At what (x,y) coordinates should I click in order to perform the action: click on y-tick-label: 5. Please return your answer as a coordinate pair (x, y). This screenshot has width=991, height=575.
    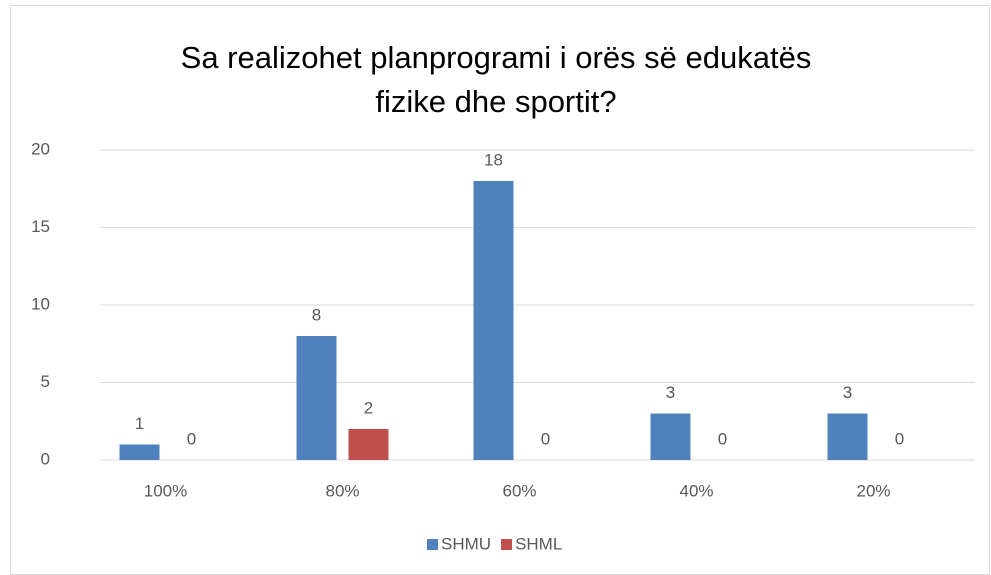
    Looking at the image, I should click on (45, 381).